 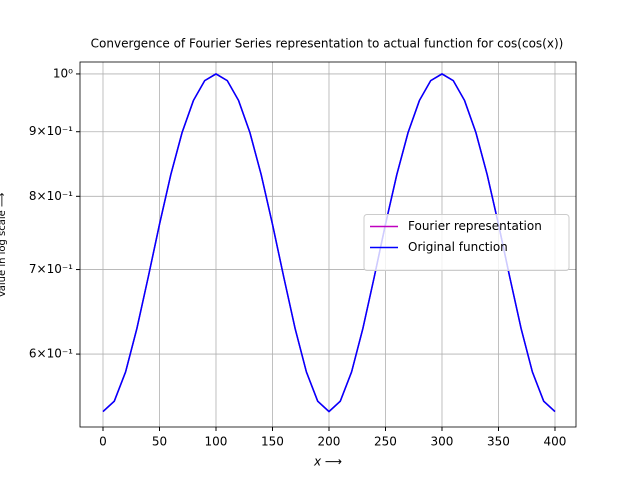 I want to click on x-tick-label: 50, so click(x=159, y=442).